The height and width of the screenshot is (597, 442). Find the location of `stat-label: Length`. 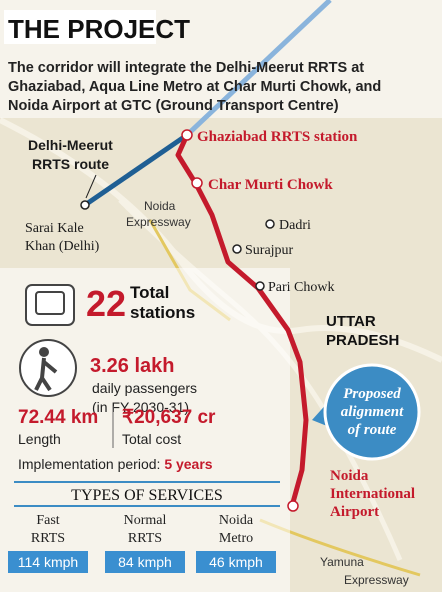

stat-label: Length is located at coordinates (39, 439).